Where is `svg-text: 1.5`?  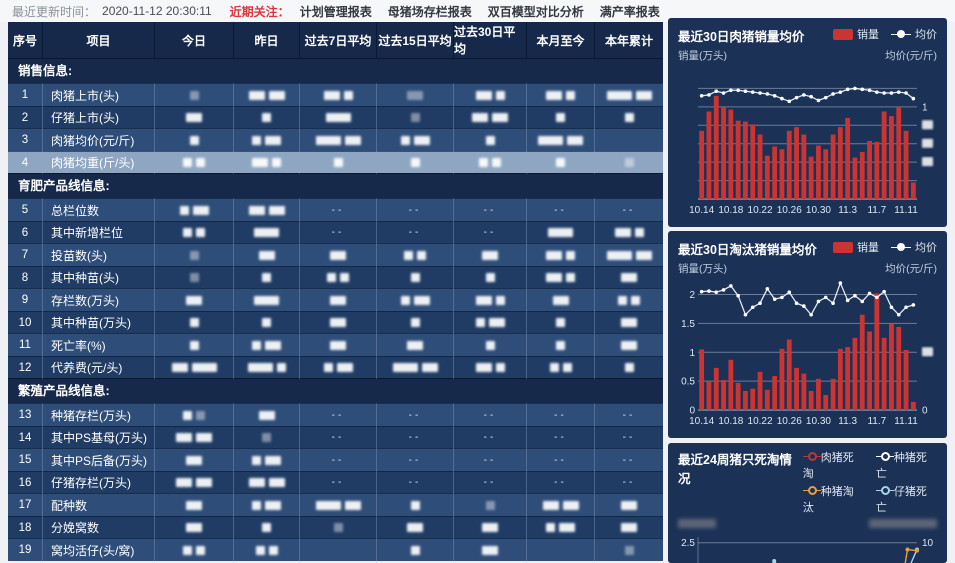 svg-text: 1.5 is located at coordinates (688, 324).